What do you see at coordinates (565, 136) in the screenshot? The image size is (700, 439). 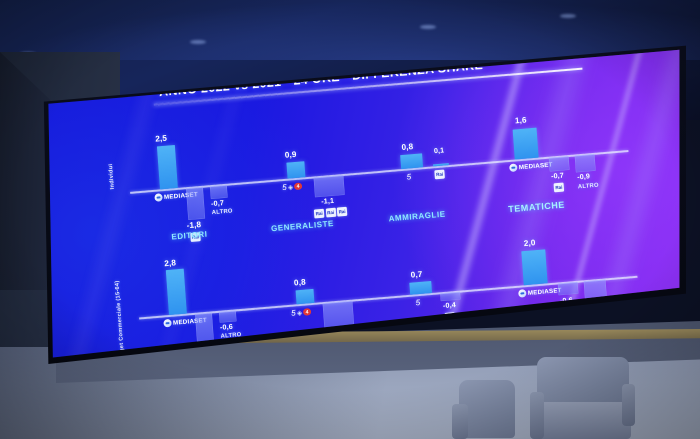 I see `bar-group-tematiche: 1,6 MEDIASET -0,7 Rai -0,9 ALTRO` at bounding box center [565, 136].